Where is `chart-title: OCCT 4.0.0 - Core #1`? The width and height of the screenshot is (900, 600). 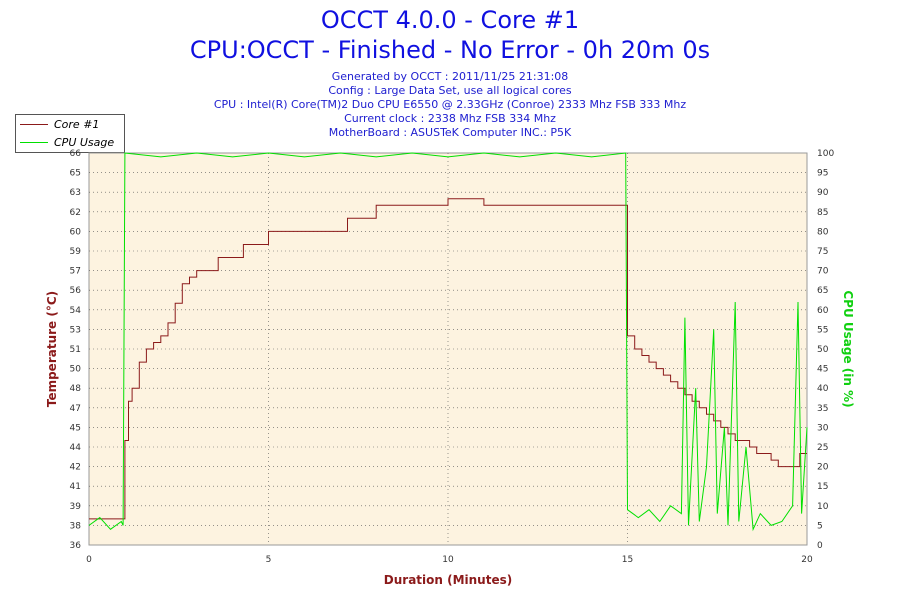
chart-title: OCCT 4.0.0 - Core #1 is located at coordinates (450, 20).